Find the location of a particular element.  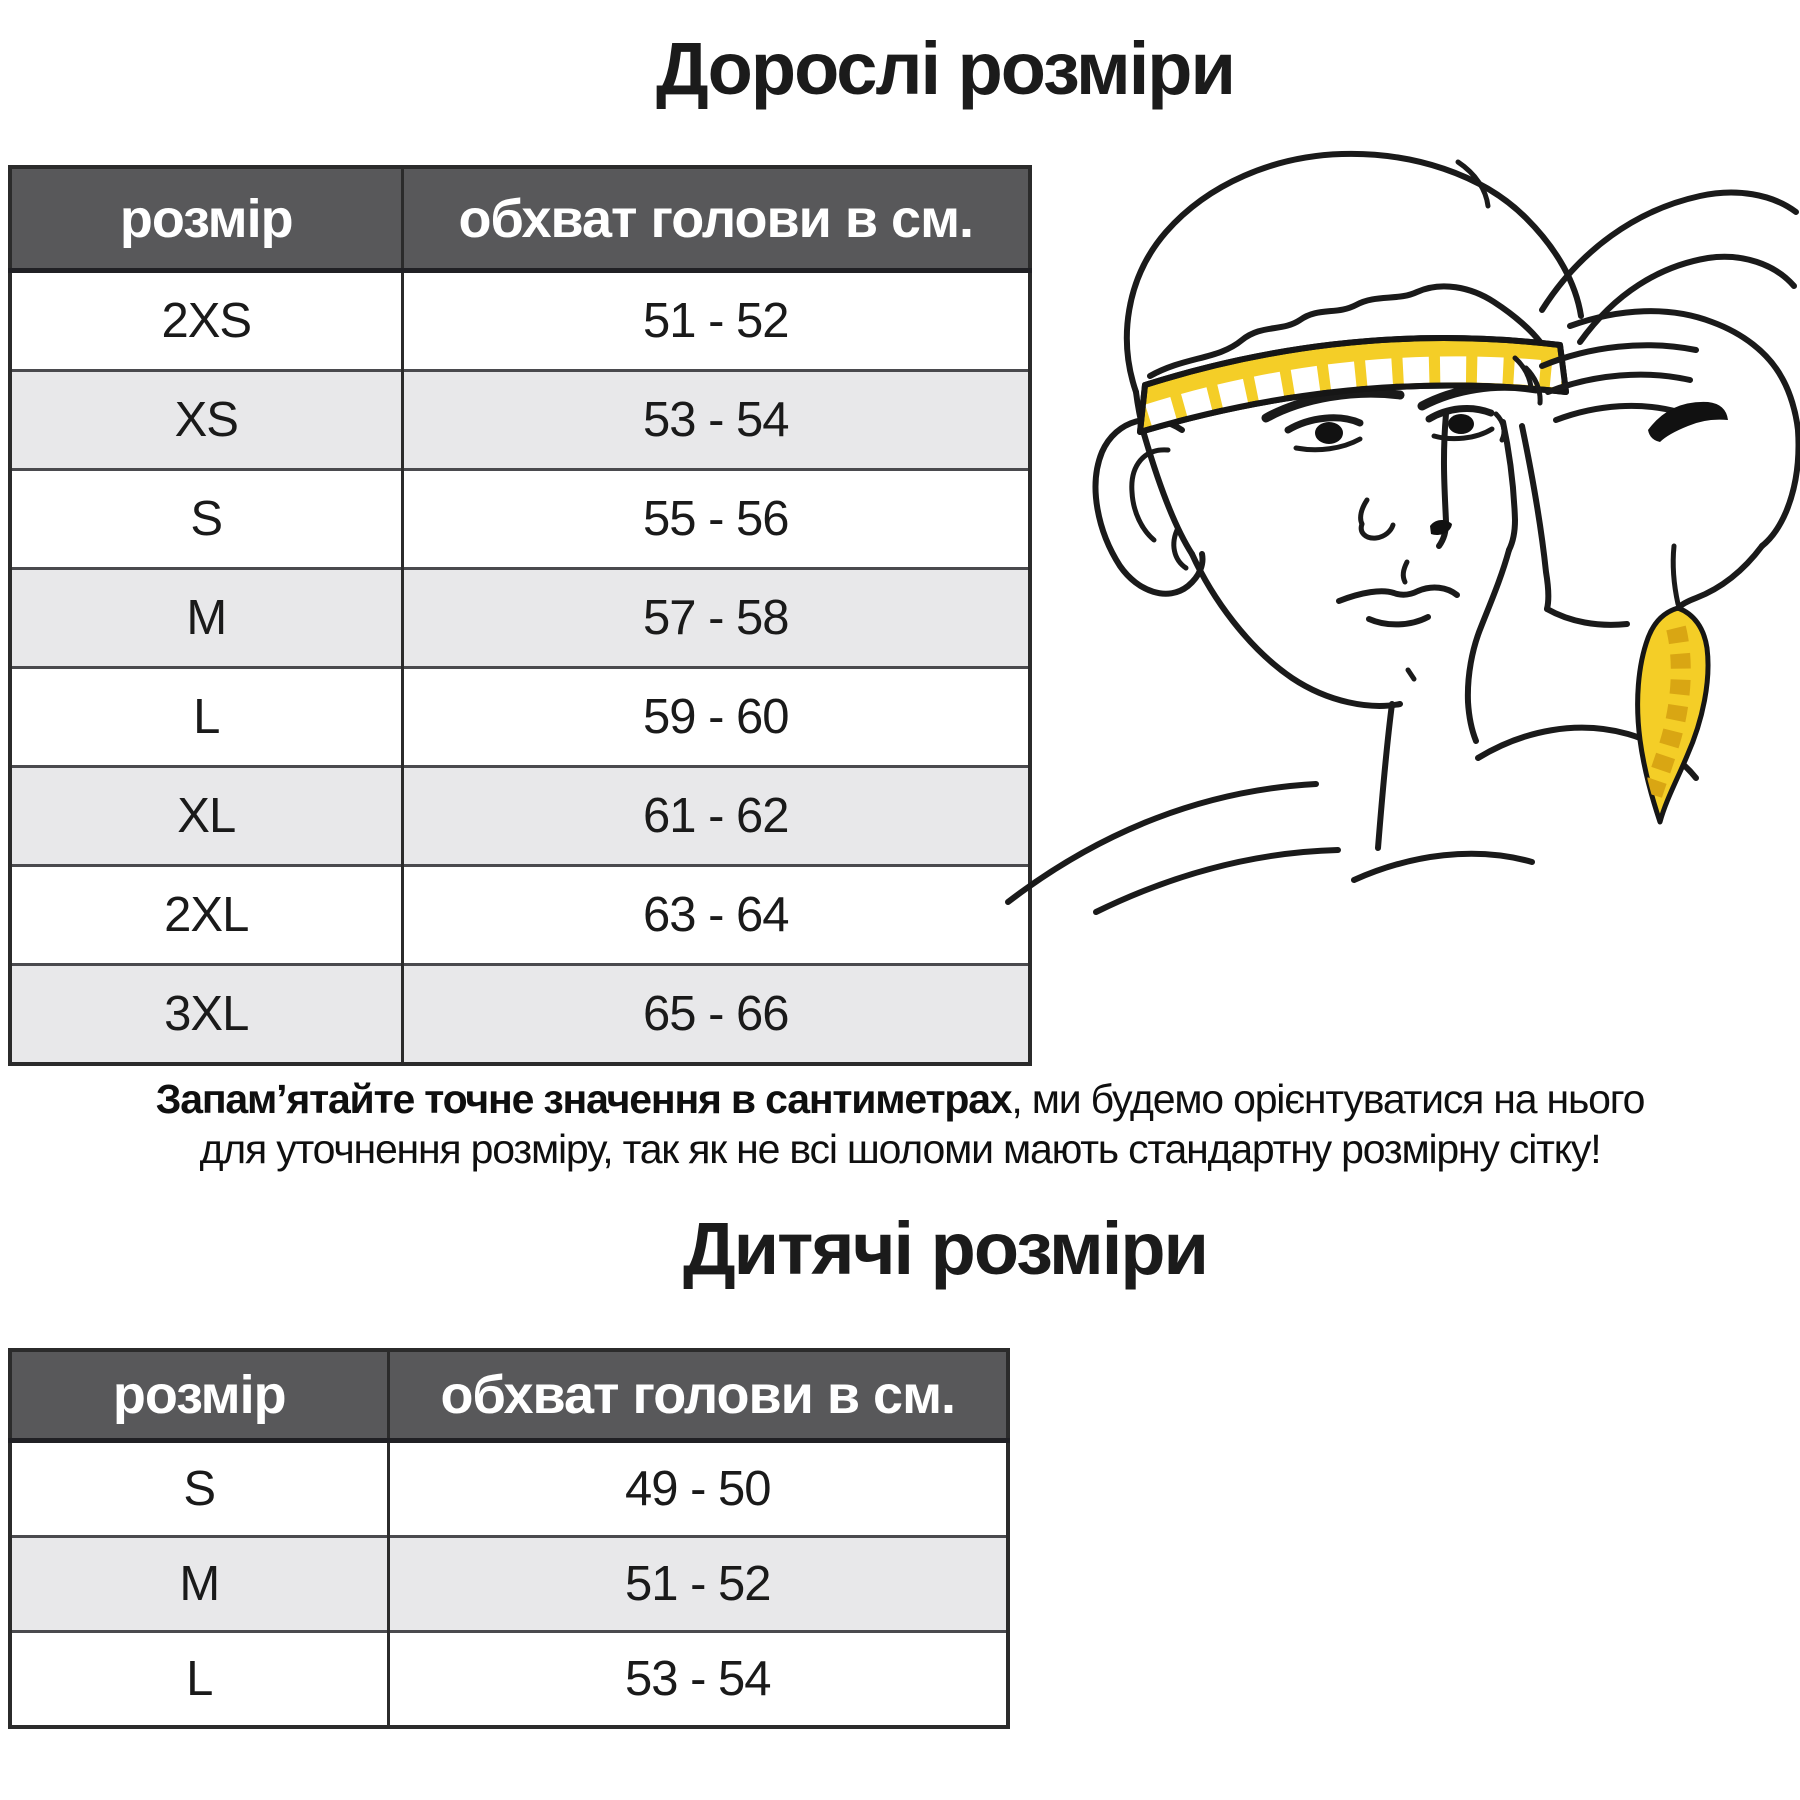

tape-tail is located at coordinates (1673, 715).